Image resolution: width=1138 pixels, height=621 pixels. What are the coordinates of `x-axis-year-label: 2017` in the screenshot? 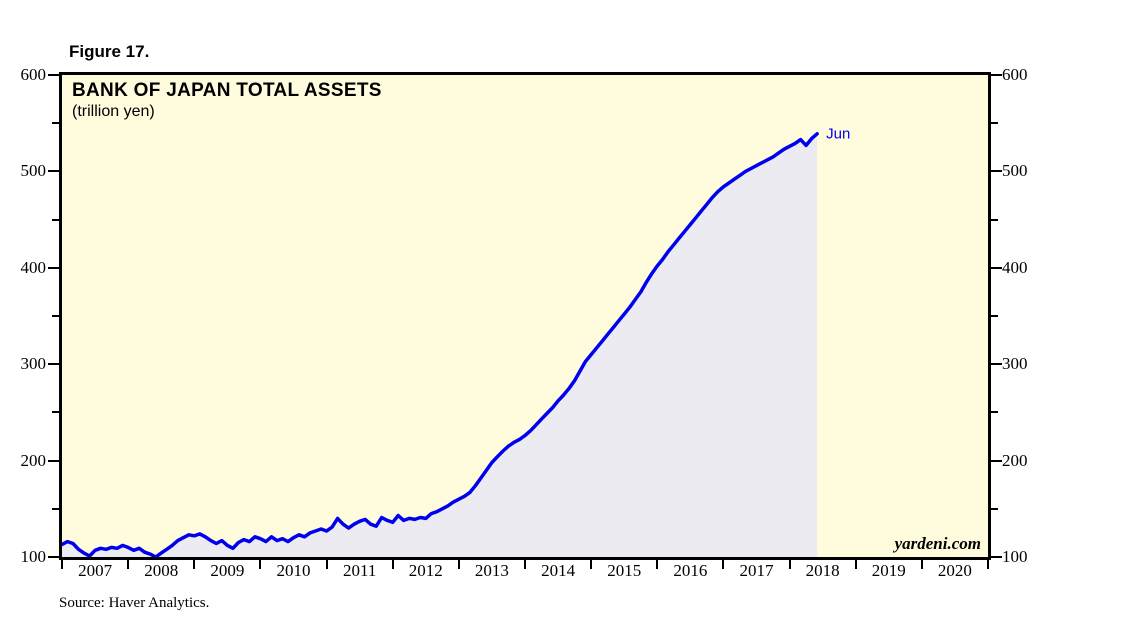 It's located at (756, 570).